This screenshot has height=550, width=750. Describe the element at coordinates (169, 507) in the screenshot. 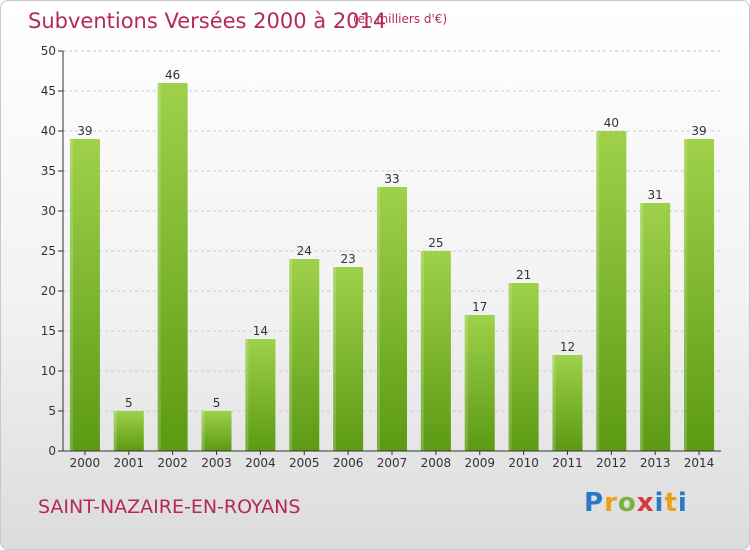

I see `commune-name: SAINT-NAZAIRE-EN-ROYANS` at that location.